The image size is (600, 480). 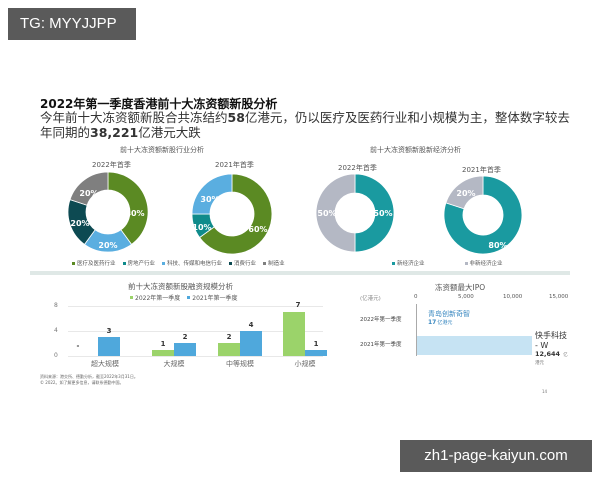 I want to click on legend-item-consumer: 消费行业, so click(x=242, y=263).